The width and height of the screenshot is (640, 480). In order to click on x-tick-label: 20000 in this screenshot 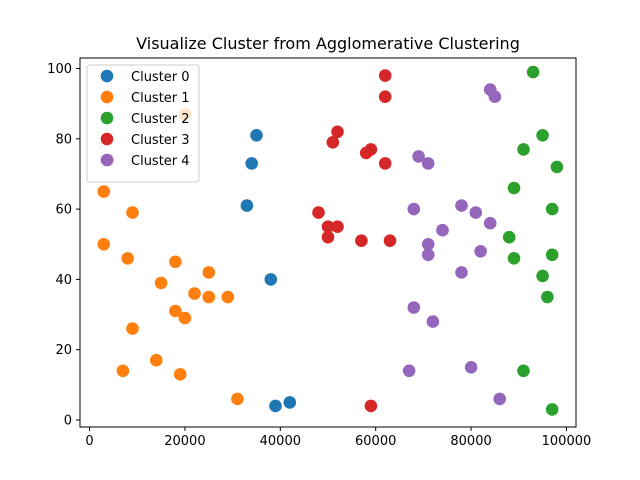, I will do `click(184, 441)`.